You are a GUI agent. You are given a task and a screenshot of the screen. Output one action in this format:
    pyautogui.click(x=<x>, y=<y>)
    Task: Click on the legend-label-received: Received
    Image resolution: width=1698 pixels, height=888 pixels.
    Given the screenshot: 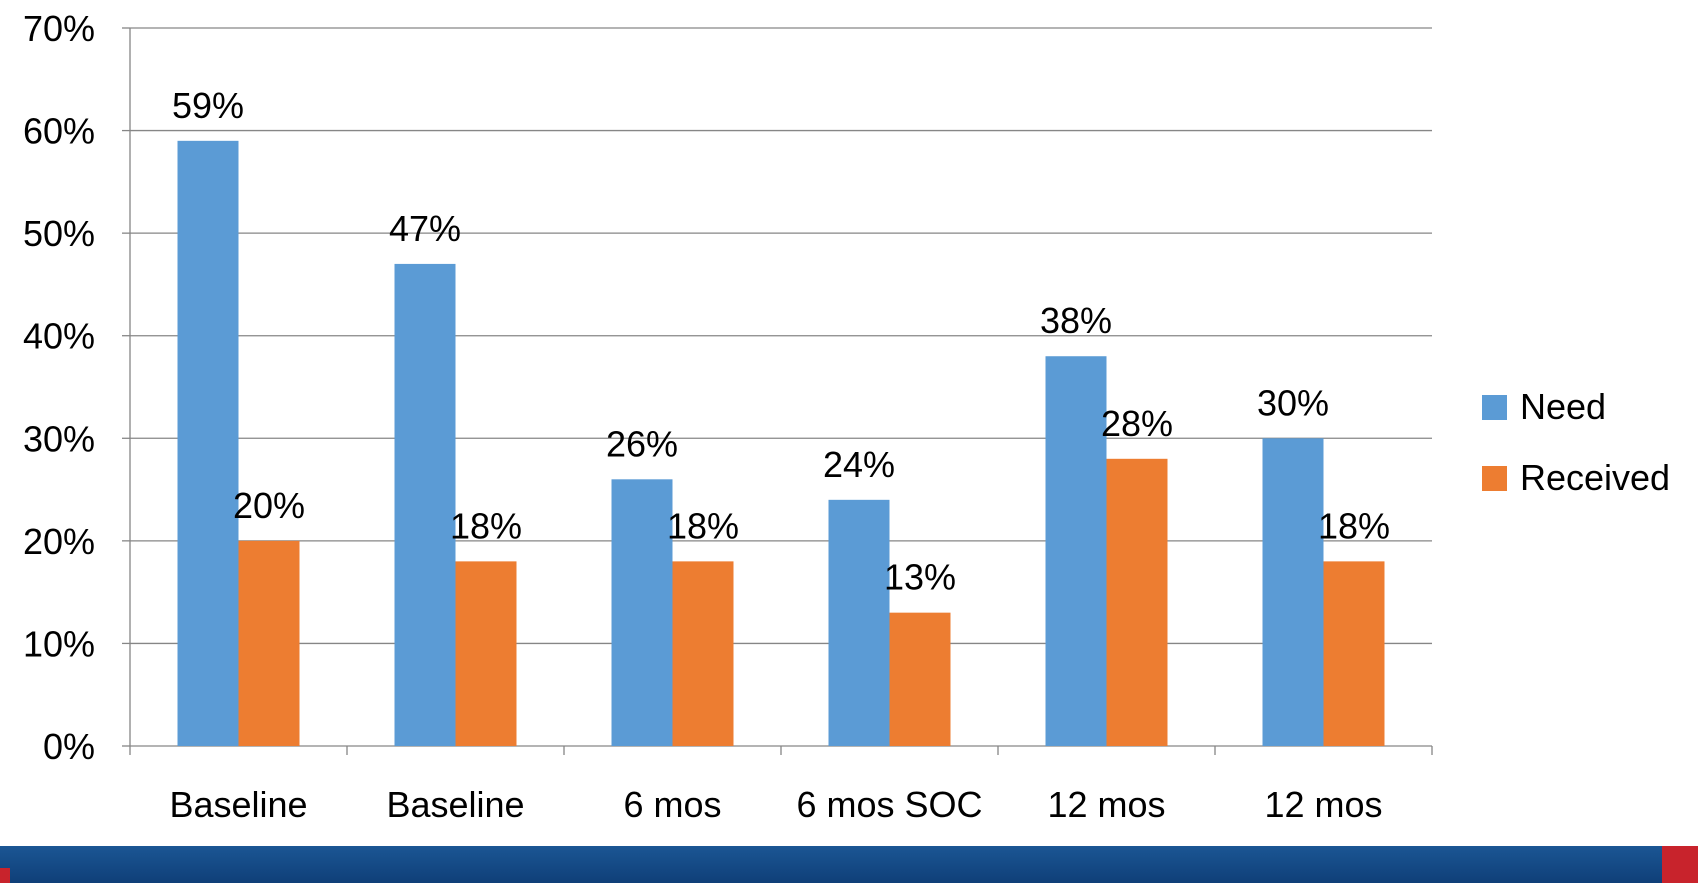 What is the action you would take?
    pyautogui.click(x=1595, y=477)
    